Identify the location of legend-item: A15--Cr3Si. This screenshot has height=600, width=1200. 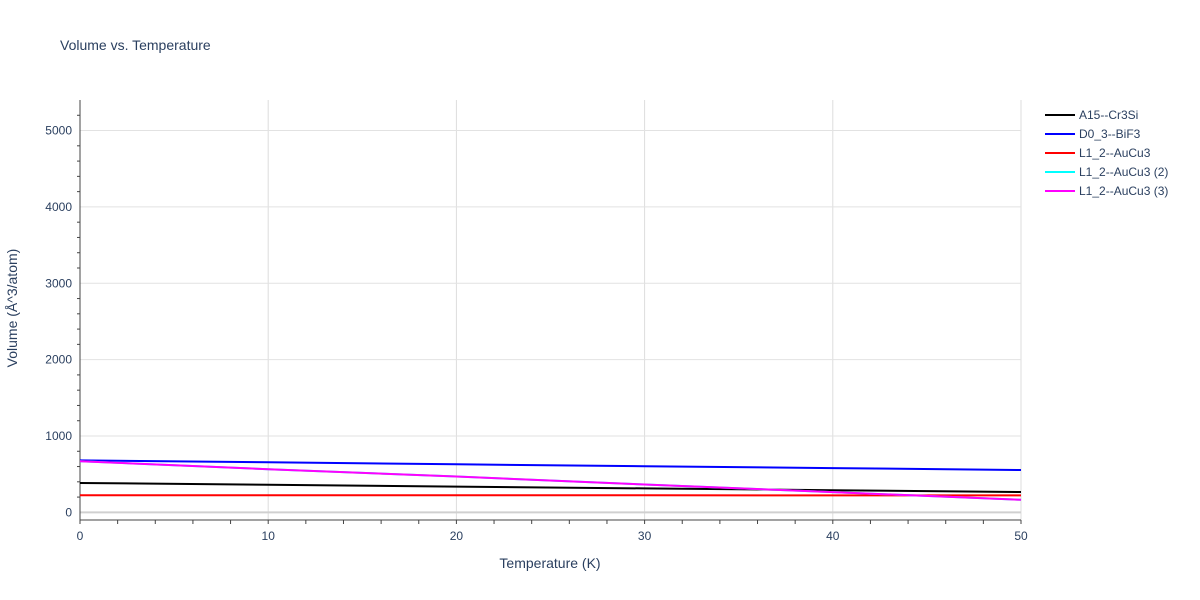
(1091, 115).